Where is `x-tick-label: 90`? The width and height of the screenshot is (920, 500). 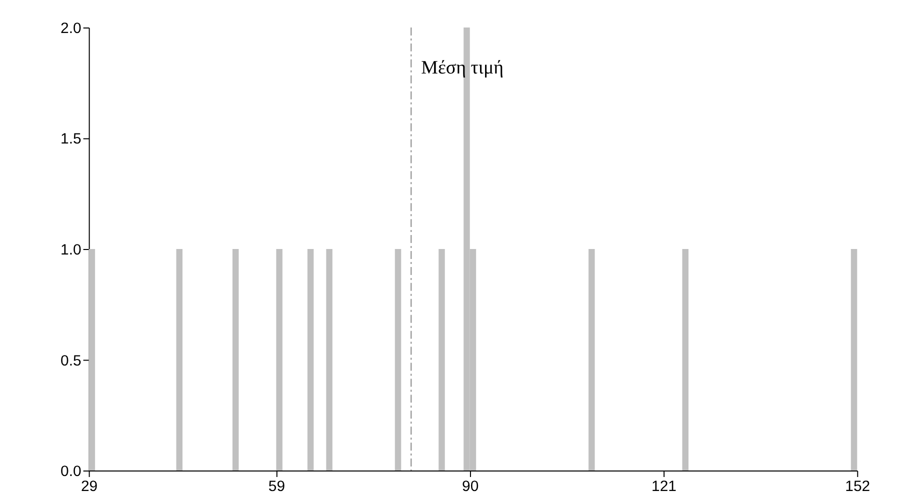
x-tick-label: 90 is located at coordinates (470, 486).